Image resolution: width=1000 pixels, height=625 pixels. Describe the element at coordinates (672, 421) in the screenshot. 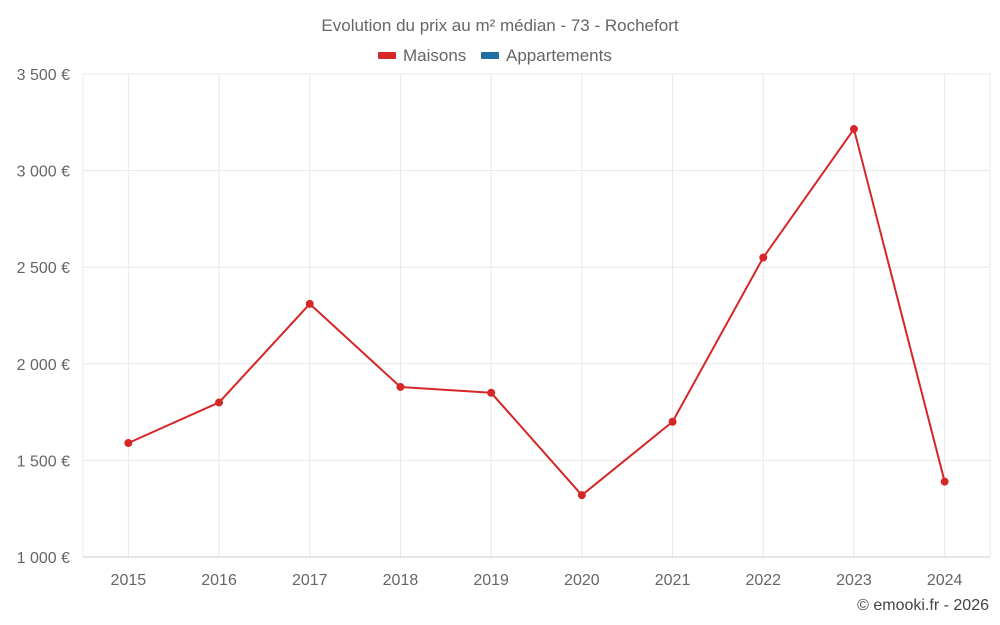

I see `data-point-maisons-2021` at that location.